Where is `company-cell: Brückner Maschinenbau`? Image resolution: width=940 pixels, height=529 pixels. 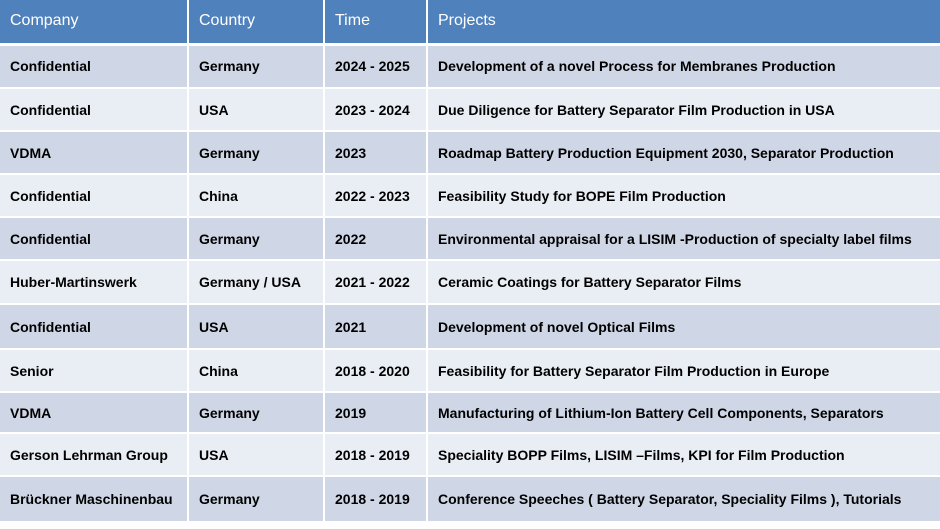
company-cell: Brückner Maschinenbau is located at coordinates (94, 499).